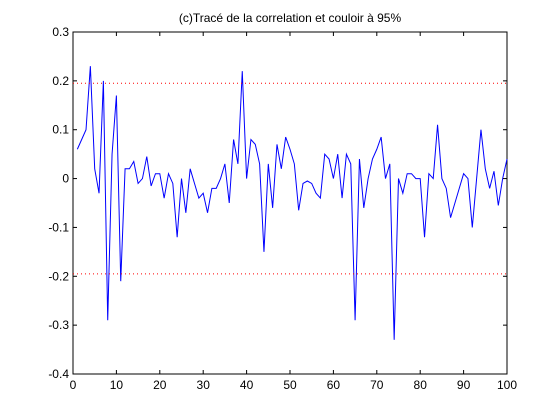 The height and width of the screenshot is (420, 560). I want to click on x-tick-label: 20, so click(160, 385).